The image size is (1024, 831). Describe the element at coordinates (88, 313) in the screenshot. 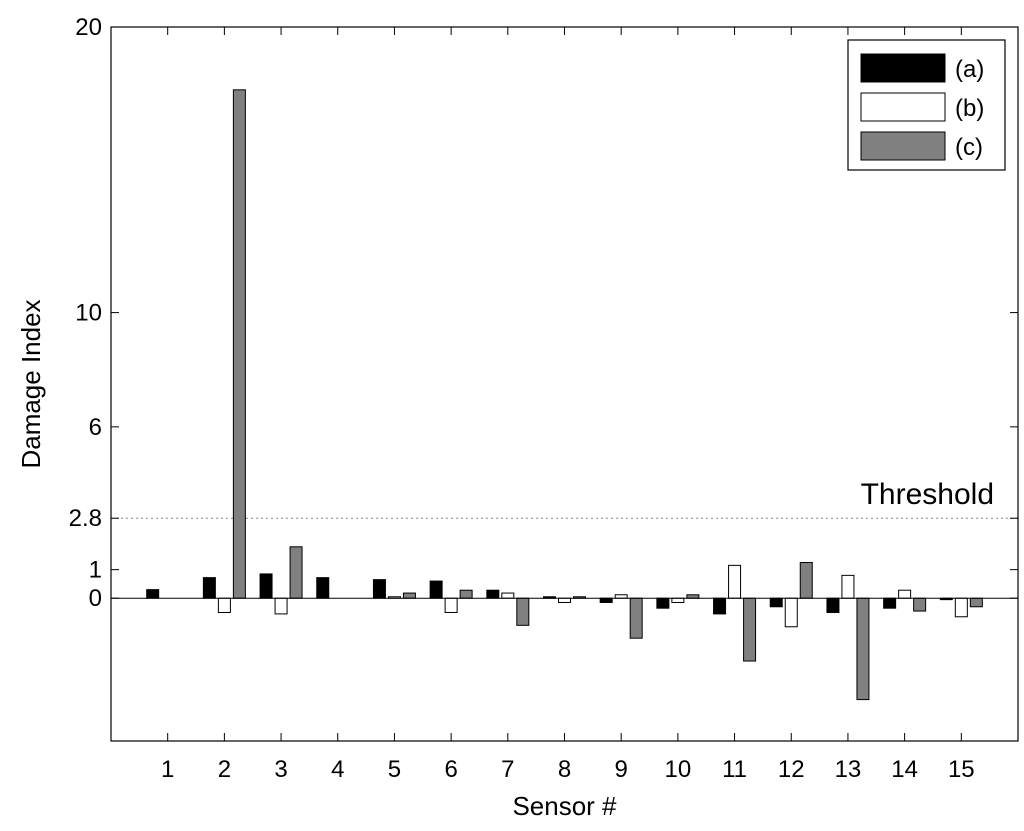

I see `y-tick-label: 10` at that location.